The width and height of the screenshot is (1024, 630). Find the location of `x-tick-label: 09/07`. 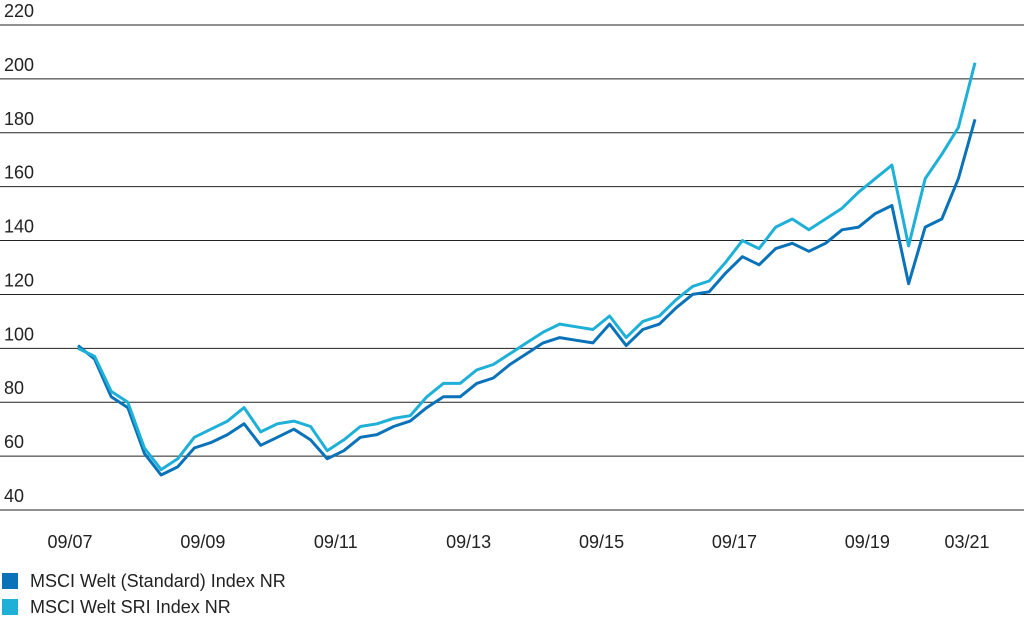

x-tick-label: 09/07 is located at coordinates (69, 542).